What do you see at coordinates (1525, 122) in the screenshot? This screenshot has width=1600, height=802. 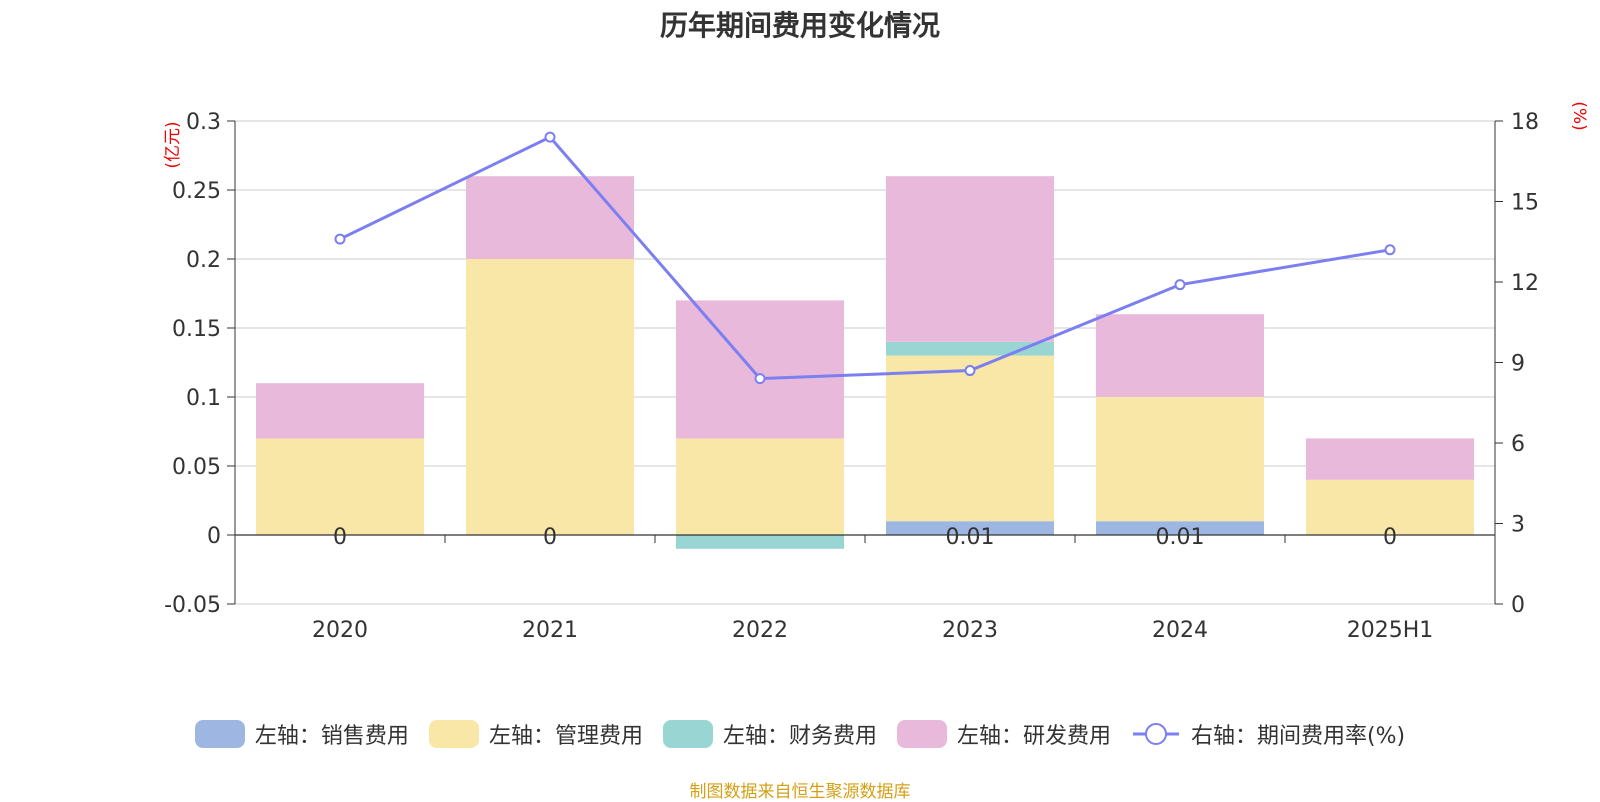 I see `y-tick-label-right: 18` at bounding box center [1525, 122].